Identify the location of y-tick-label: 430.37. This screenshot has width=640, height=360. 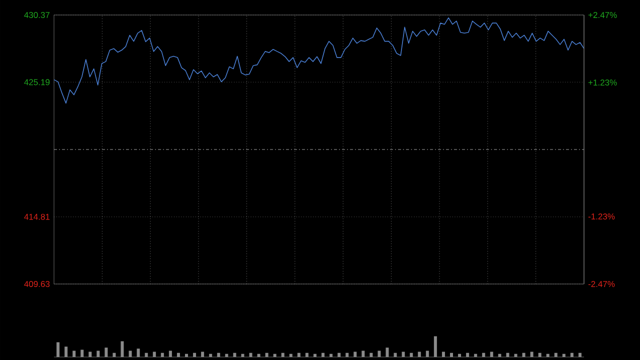
(37, 15).